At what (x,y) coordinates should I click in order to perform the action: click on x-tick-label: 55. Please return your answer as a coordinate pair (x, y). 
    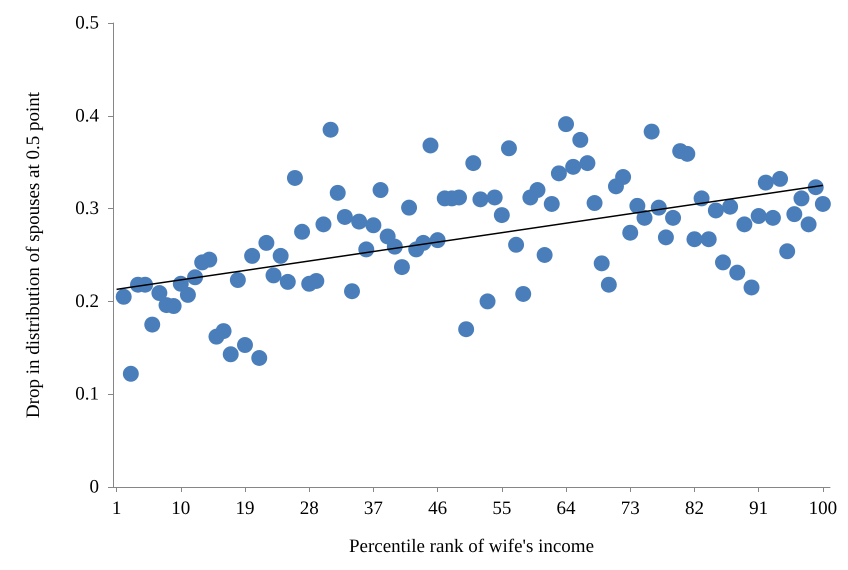
    Looking at the image, I should click on (502, 508).